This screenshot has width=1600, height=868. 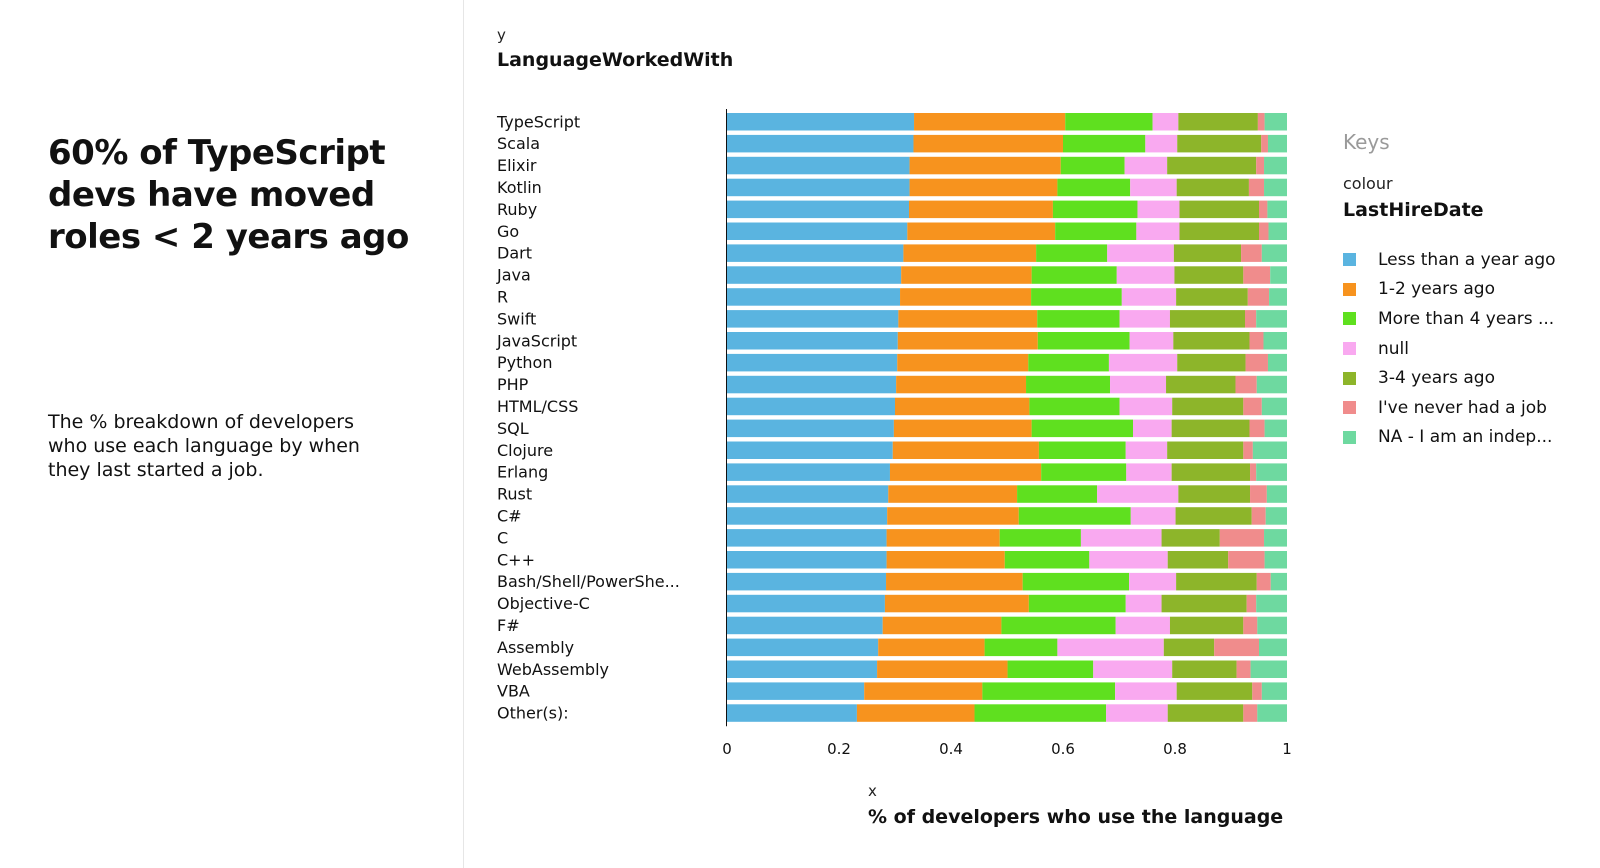 What do you see at coordinates (963, 362) in the screenshot?
I see `bar-segment-python-s1` at bounding box center [963, 362].